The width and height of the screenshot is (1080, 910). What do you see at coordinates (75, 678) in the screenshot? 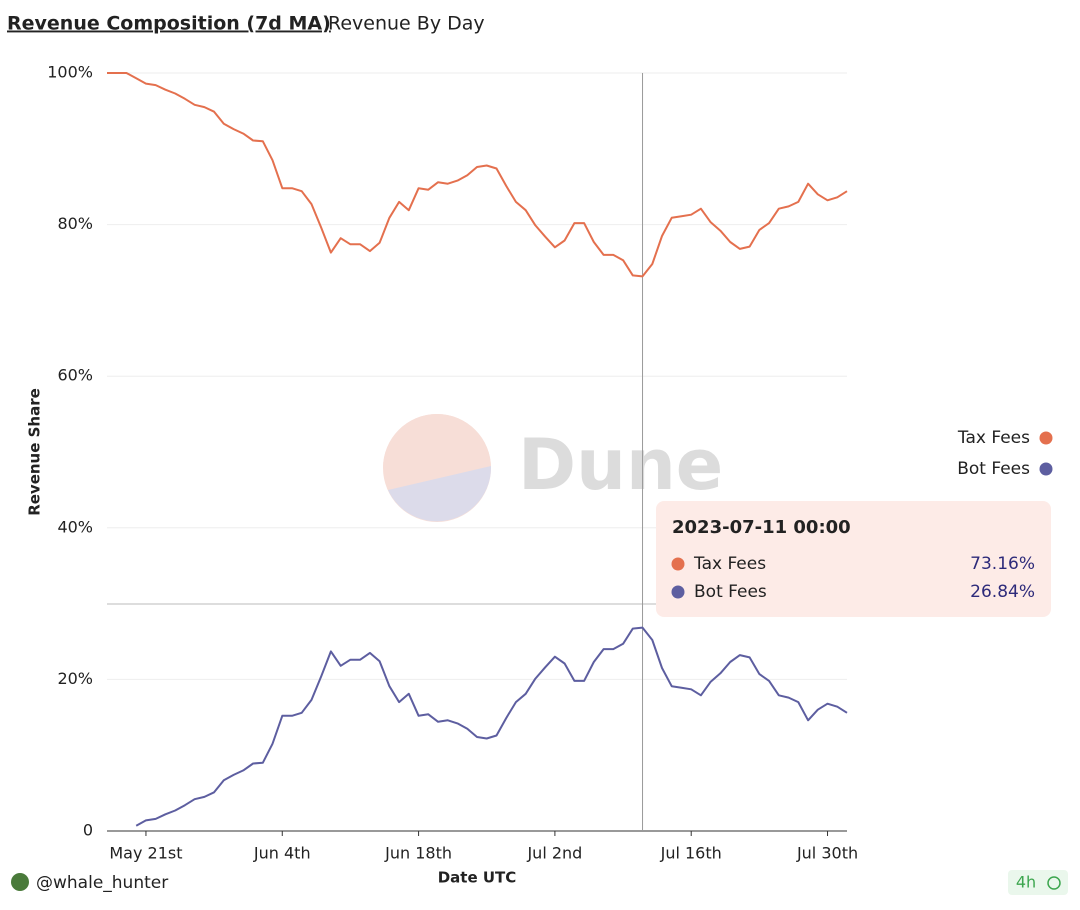
I see `y-tick-label: 20%` at bounding box center [75, 678].